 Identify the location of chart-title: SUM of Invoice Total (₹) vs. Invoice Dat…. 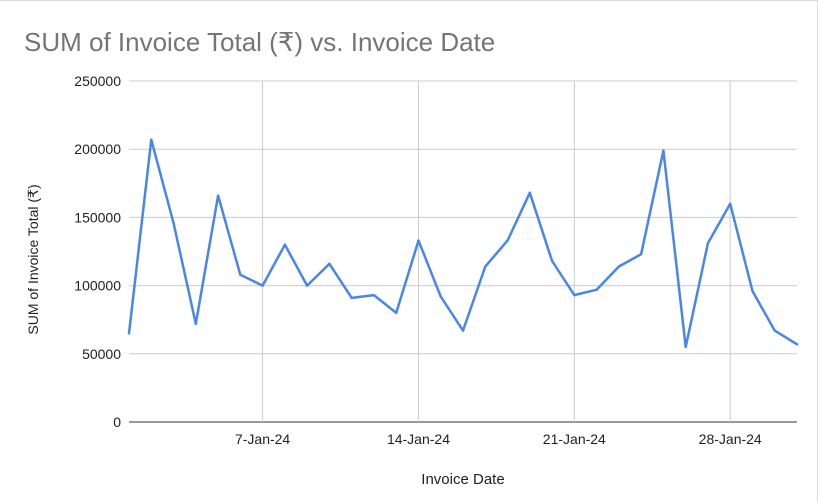
(260, 42).